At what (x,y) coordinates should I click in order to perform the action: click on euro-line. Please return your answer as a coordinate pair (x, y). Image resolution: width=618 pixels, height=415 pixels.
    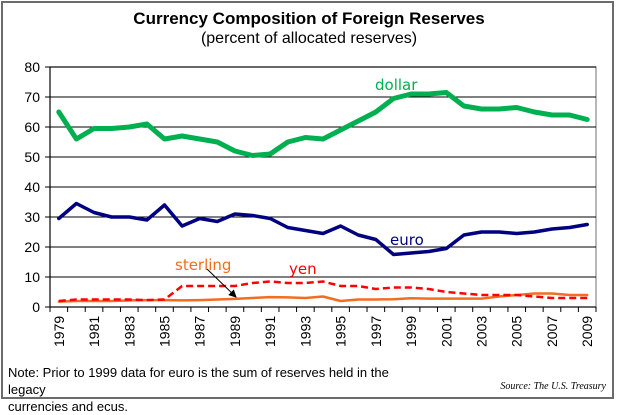
    Looking at the image, I should click on (323, 229).